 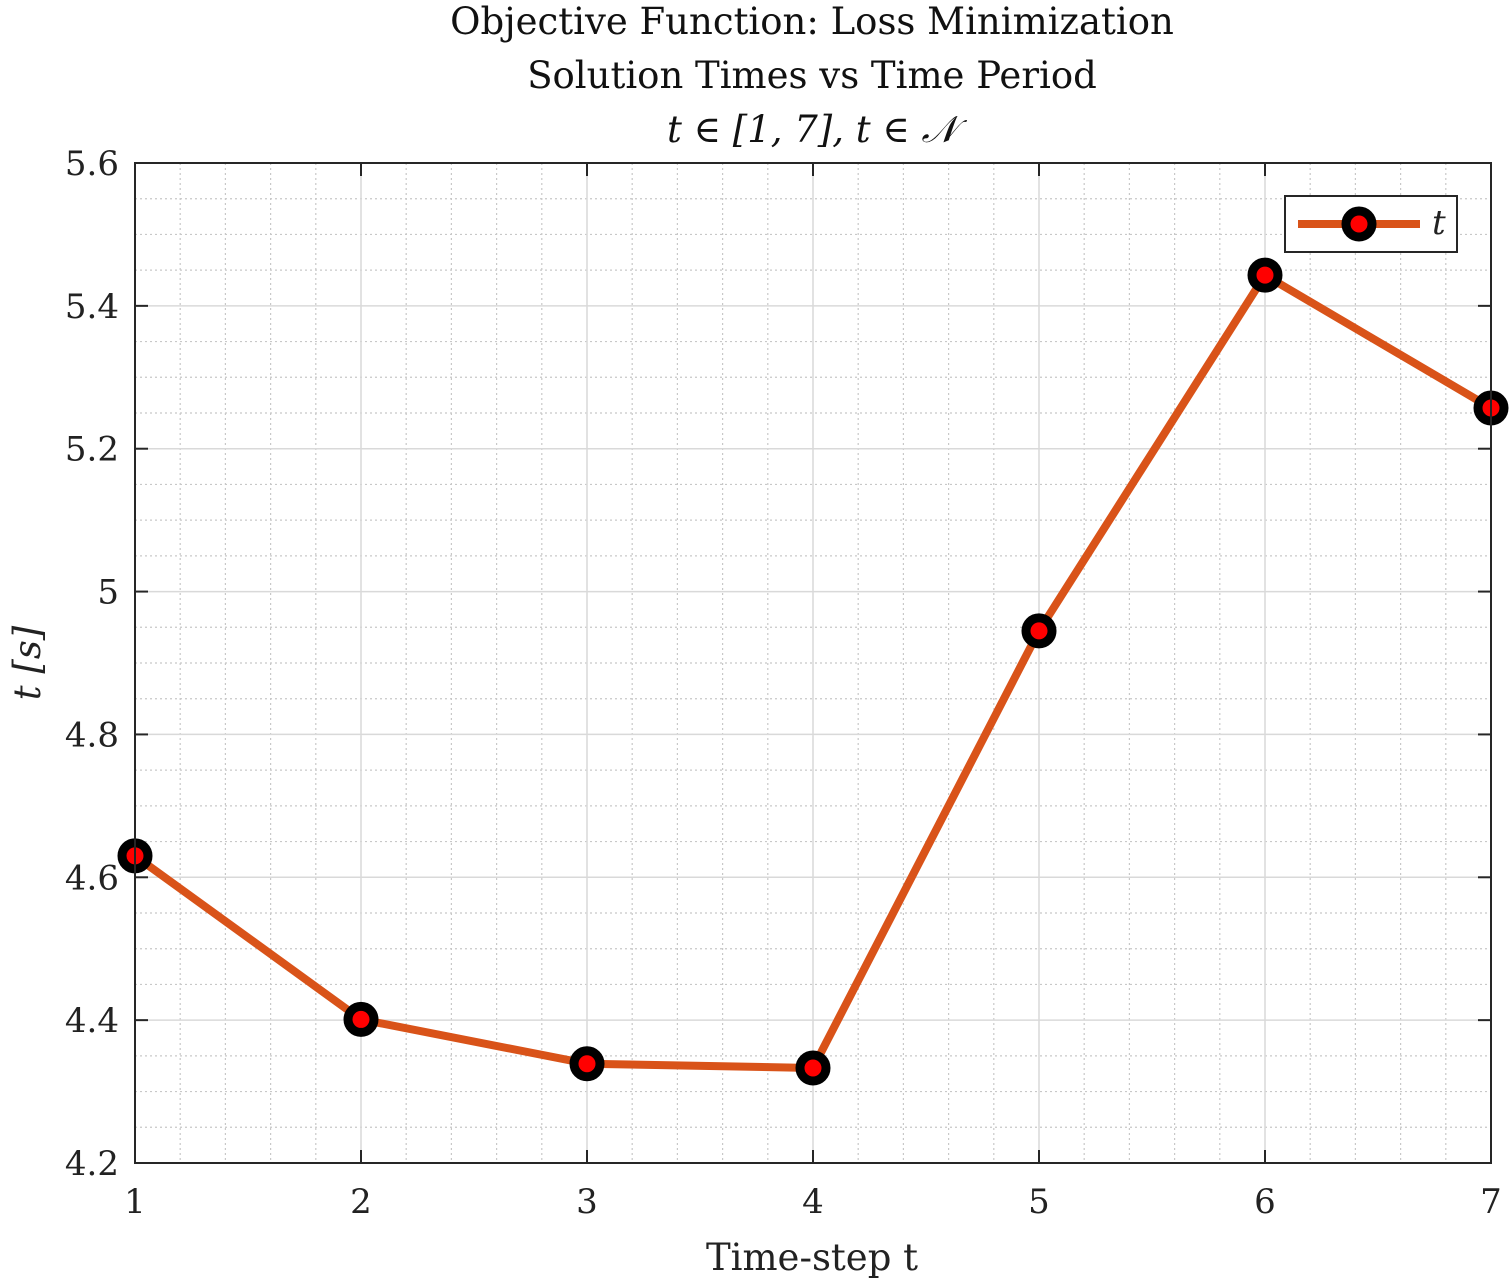 What do you see at coordinates (92, 735) in the screenshot?
I see `y-tick-label: 4.8` at bounding box center [92, 735].